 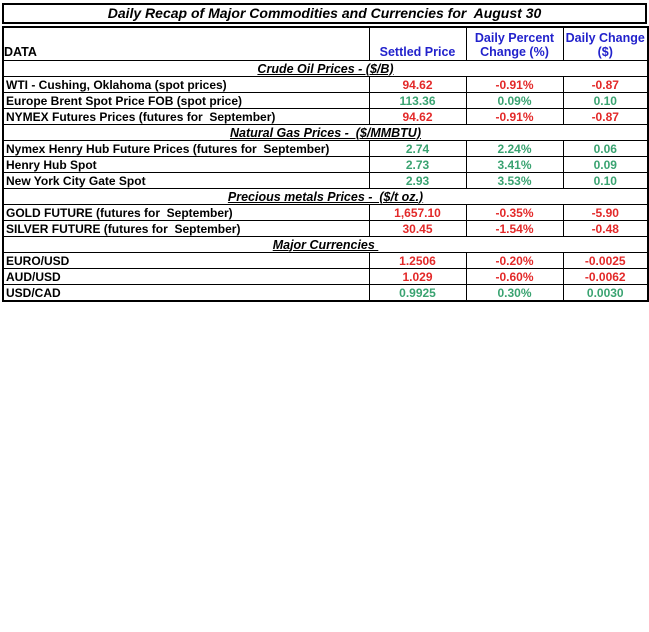 I want to click on settled-price-cell: 1.2506, so click(x=417, y=260).